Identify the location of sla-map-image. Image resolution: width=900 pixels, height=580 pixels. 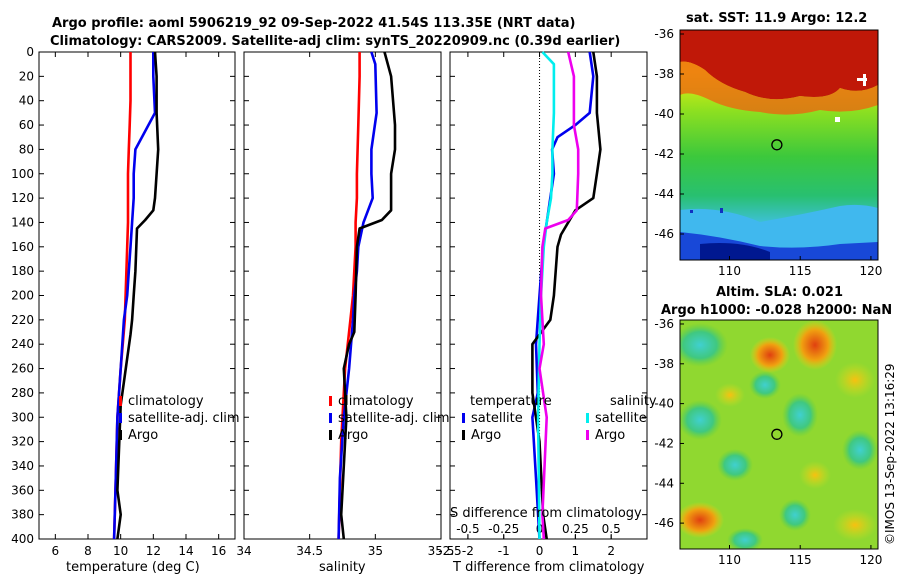
(779, 434).